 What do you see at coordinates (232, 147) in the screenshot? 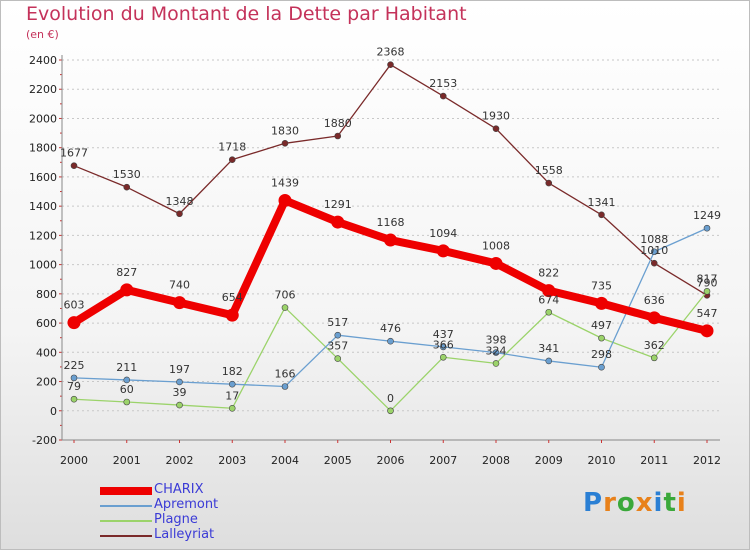
I see `data-label: 1718` at bounding box center [232, 147].